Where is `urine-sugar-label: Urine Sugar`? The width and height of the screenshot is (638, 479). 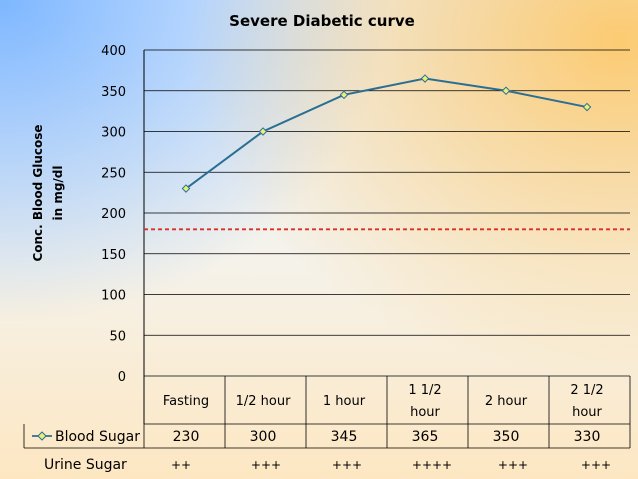 urine-sugar-label: Urine Sugar is located at coordinates (85, 465).